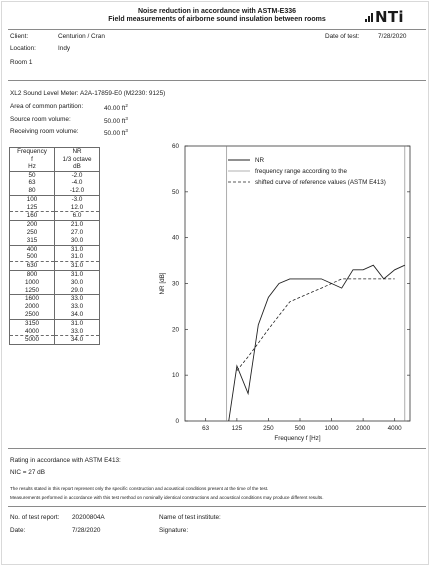  Describe the element at coordinates (176, 375) in the screenshot. I see `y-tick-label: 10` at that location.